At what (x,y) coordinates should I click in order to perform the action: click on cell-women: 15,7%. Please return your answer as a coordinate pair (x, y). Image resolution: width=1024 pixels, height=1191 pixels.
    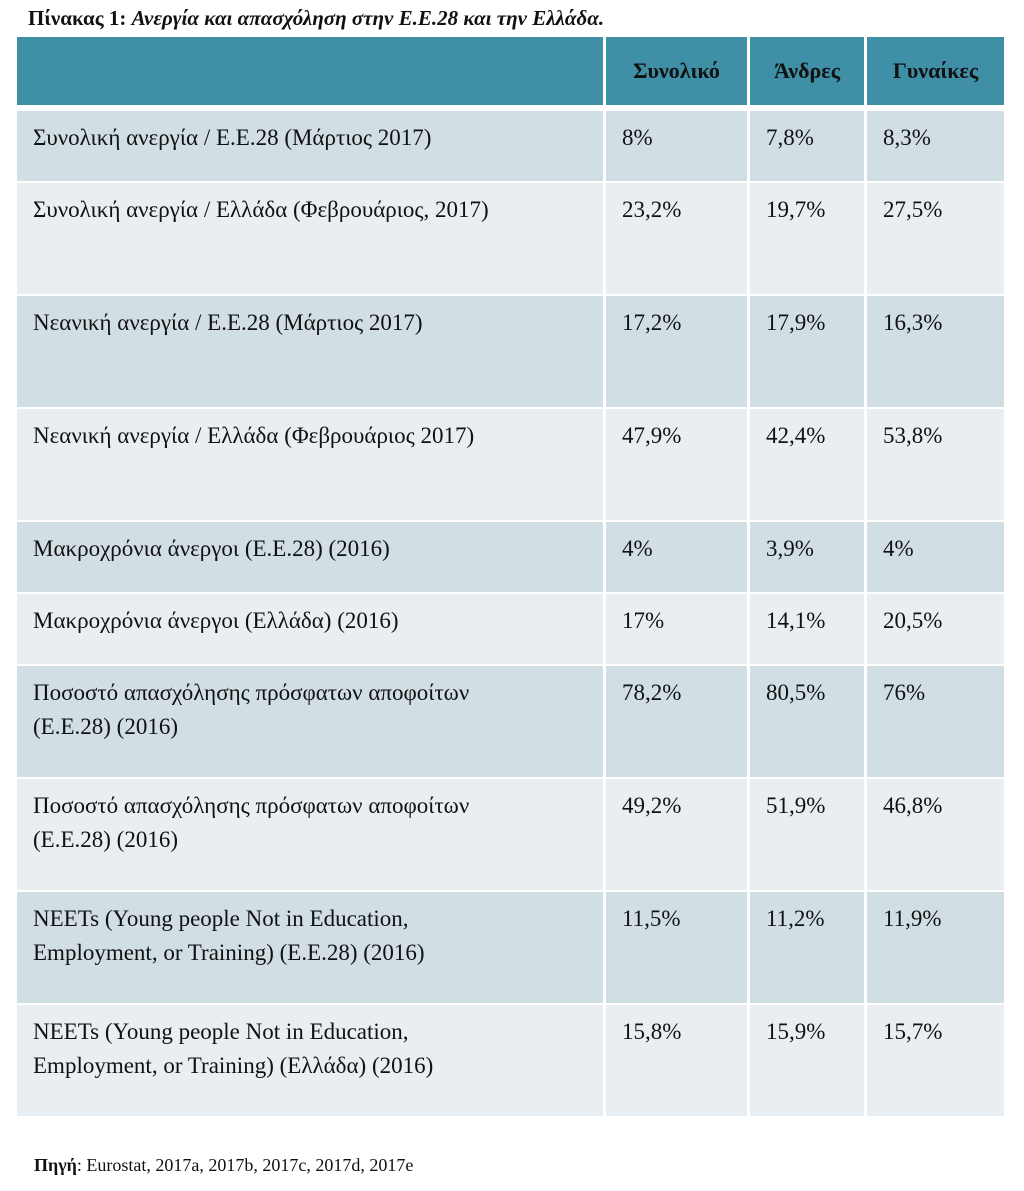
    Looking at the image, I should click on (934, 1061).